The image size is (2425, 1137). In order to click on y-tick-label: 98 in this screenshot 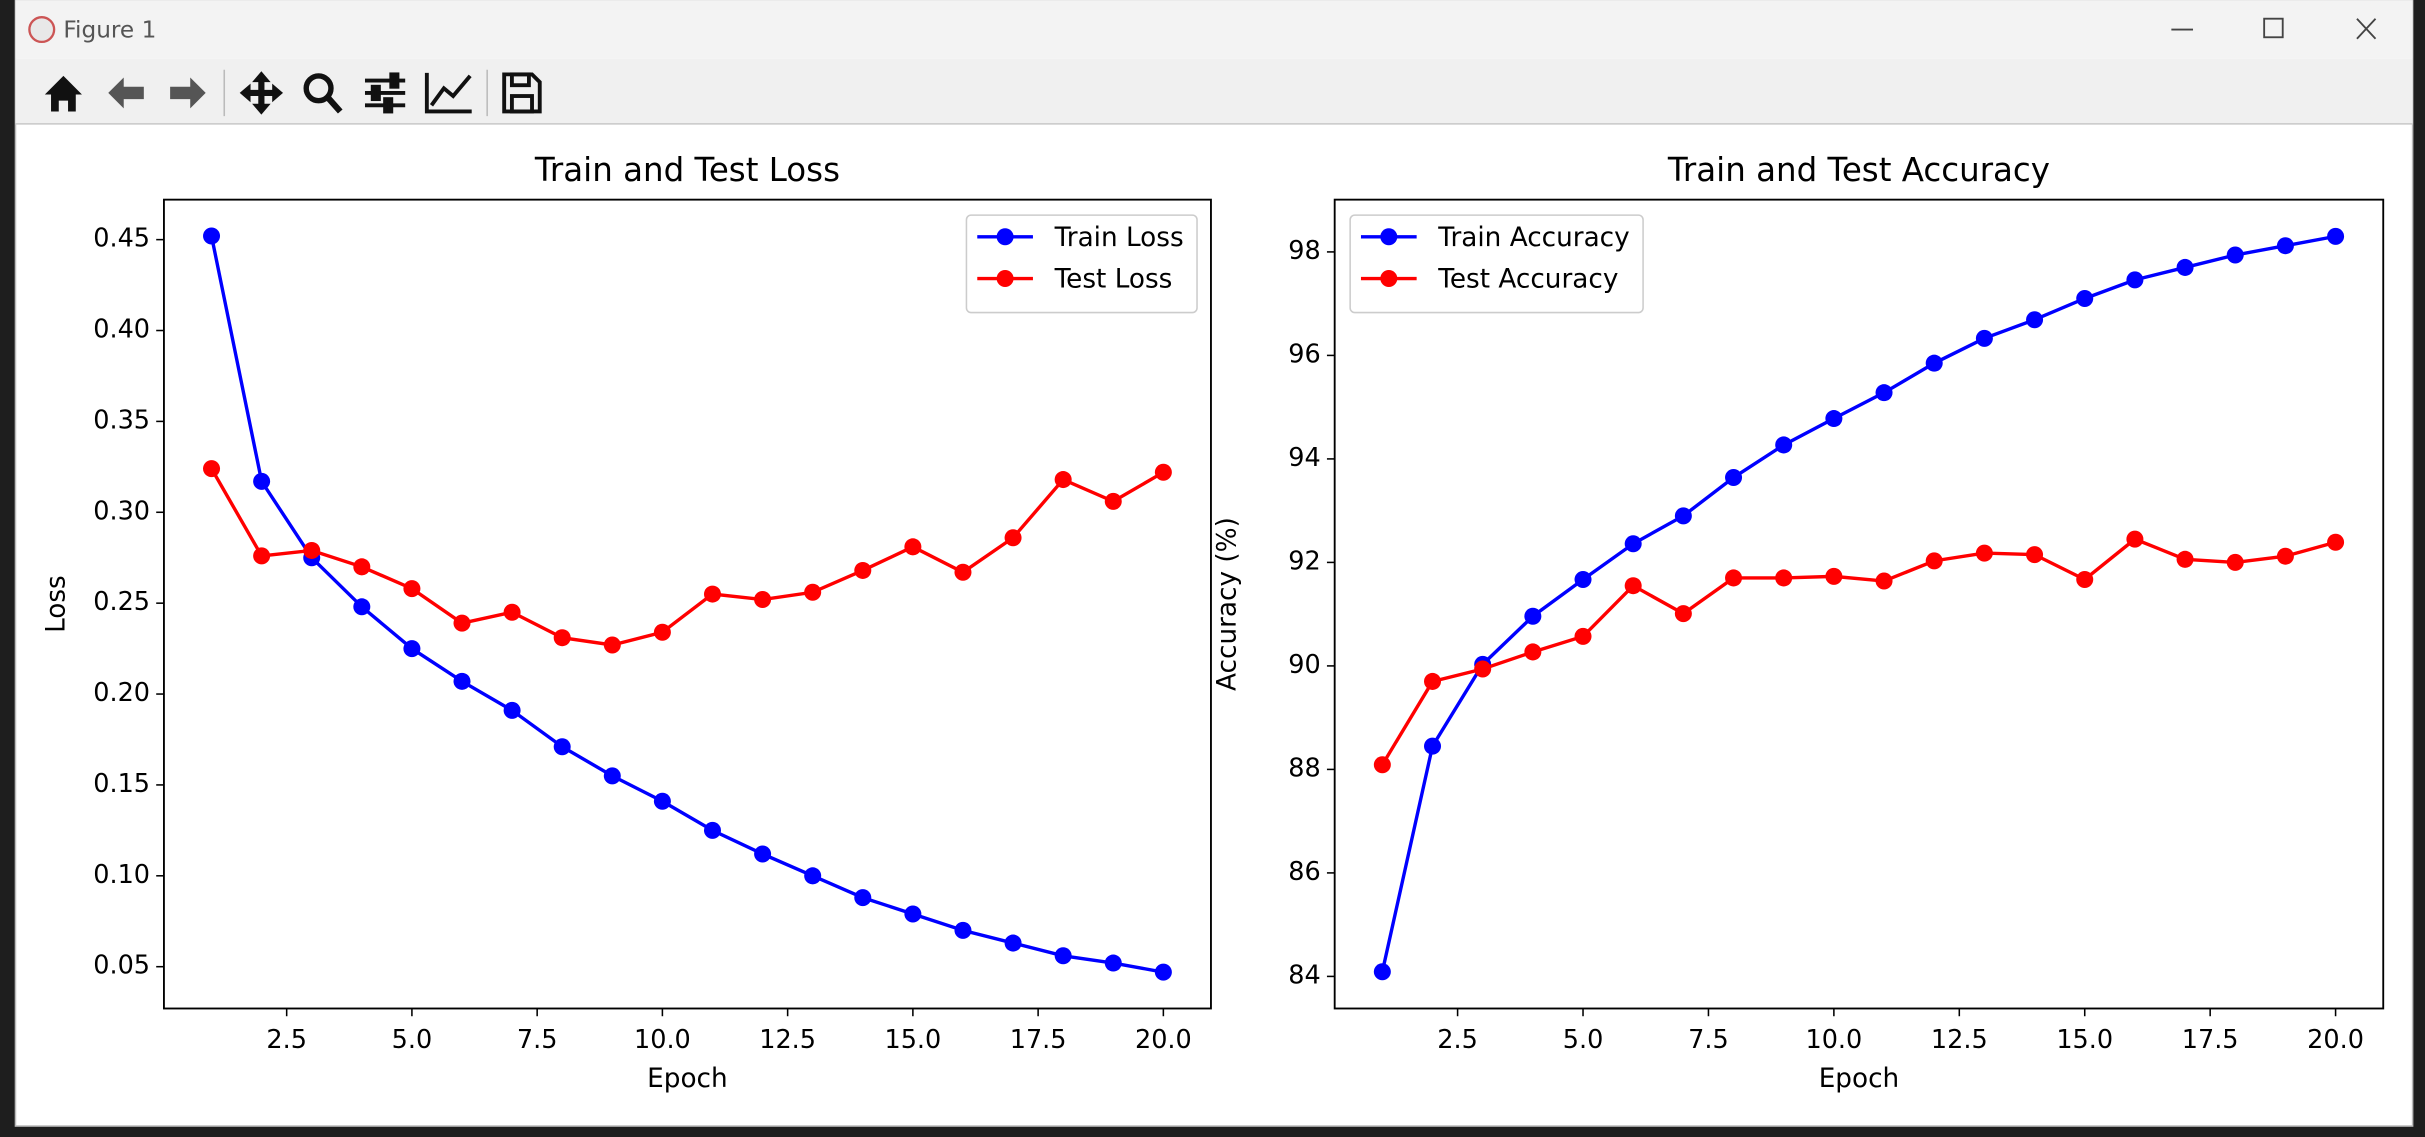, I will do `click(1304, 251)`.